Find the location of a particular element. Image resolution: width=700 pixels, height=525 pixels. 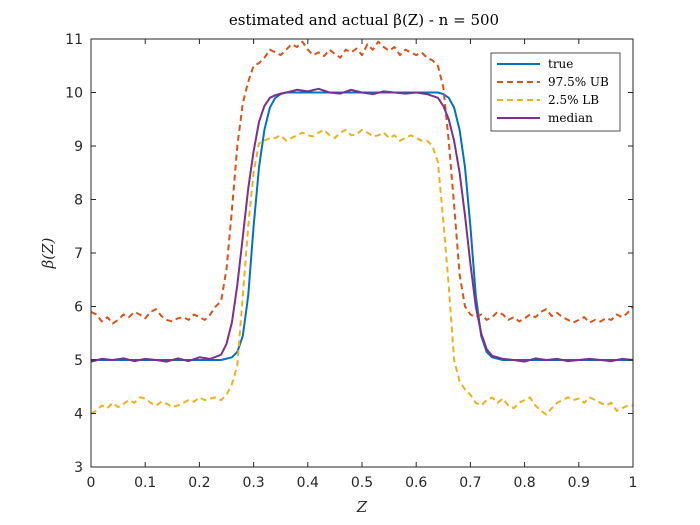

legend-label-1: 97.5% UB is located at coordinates (578, 82).